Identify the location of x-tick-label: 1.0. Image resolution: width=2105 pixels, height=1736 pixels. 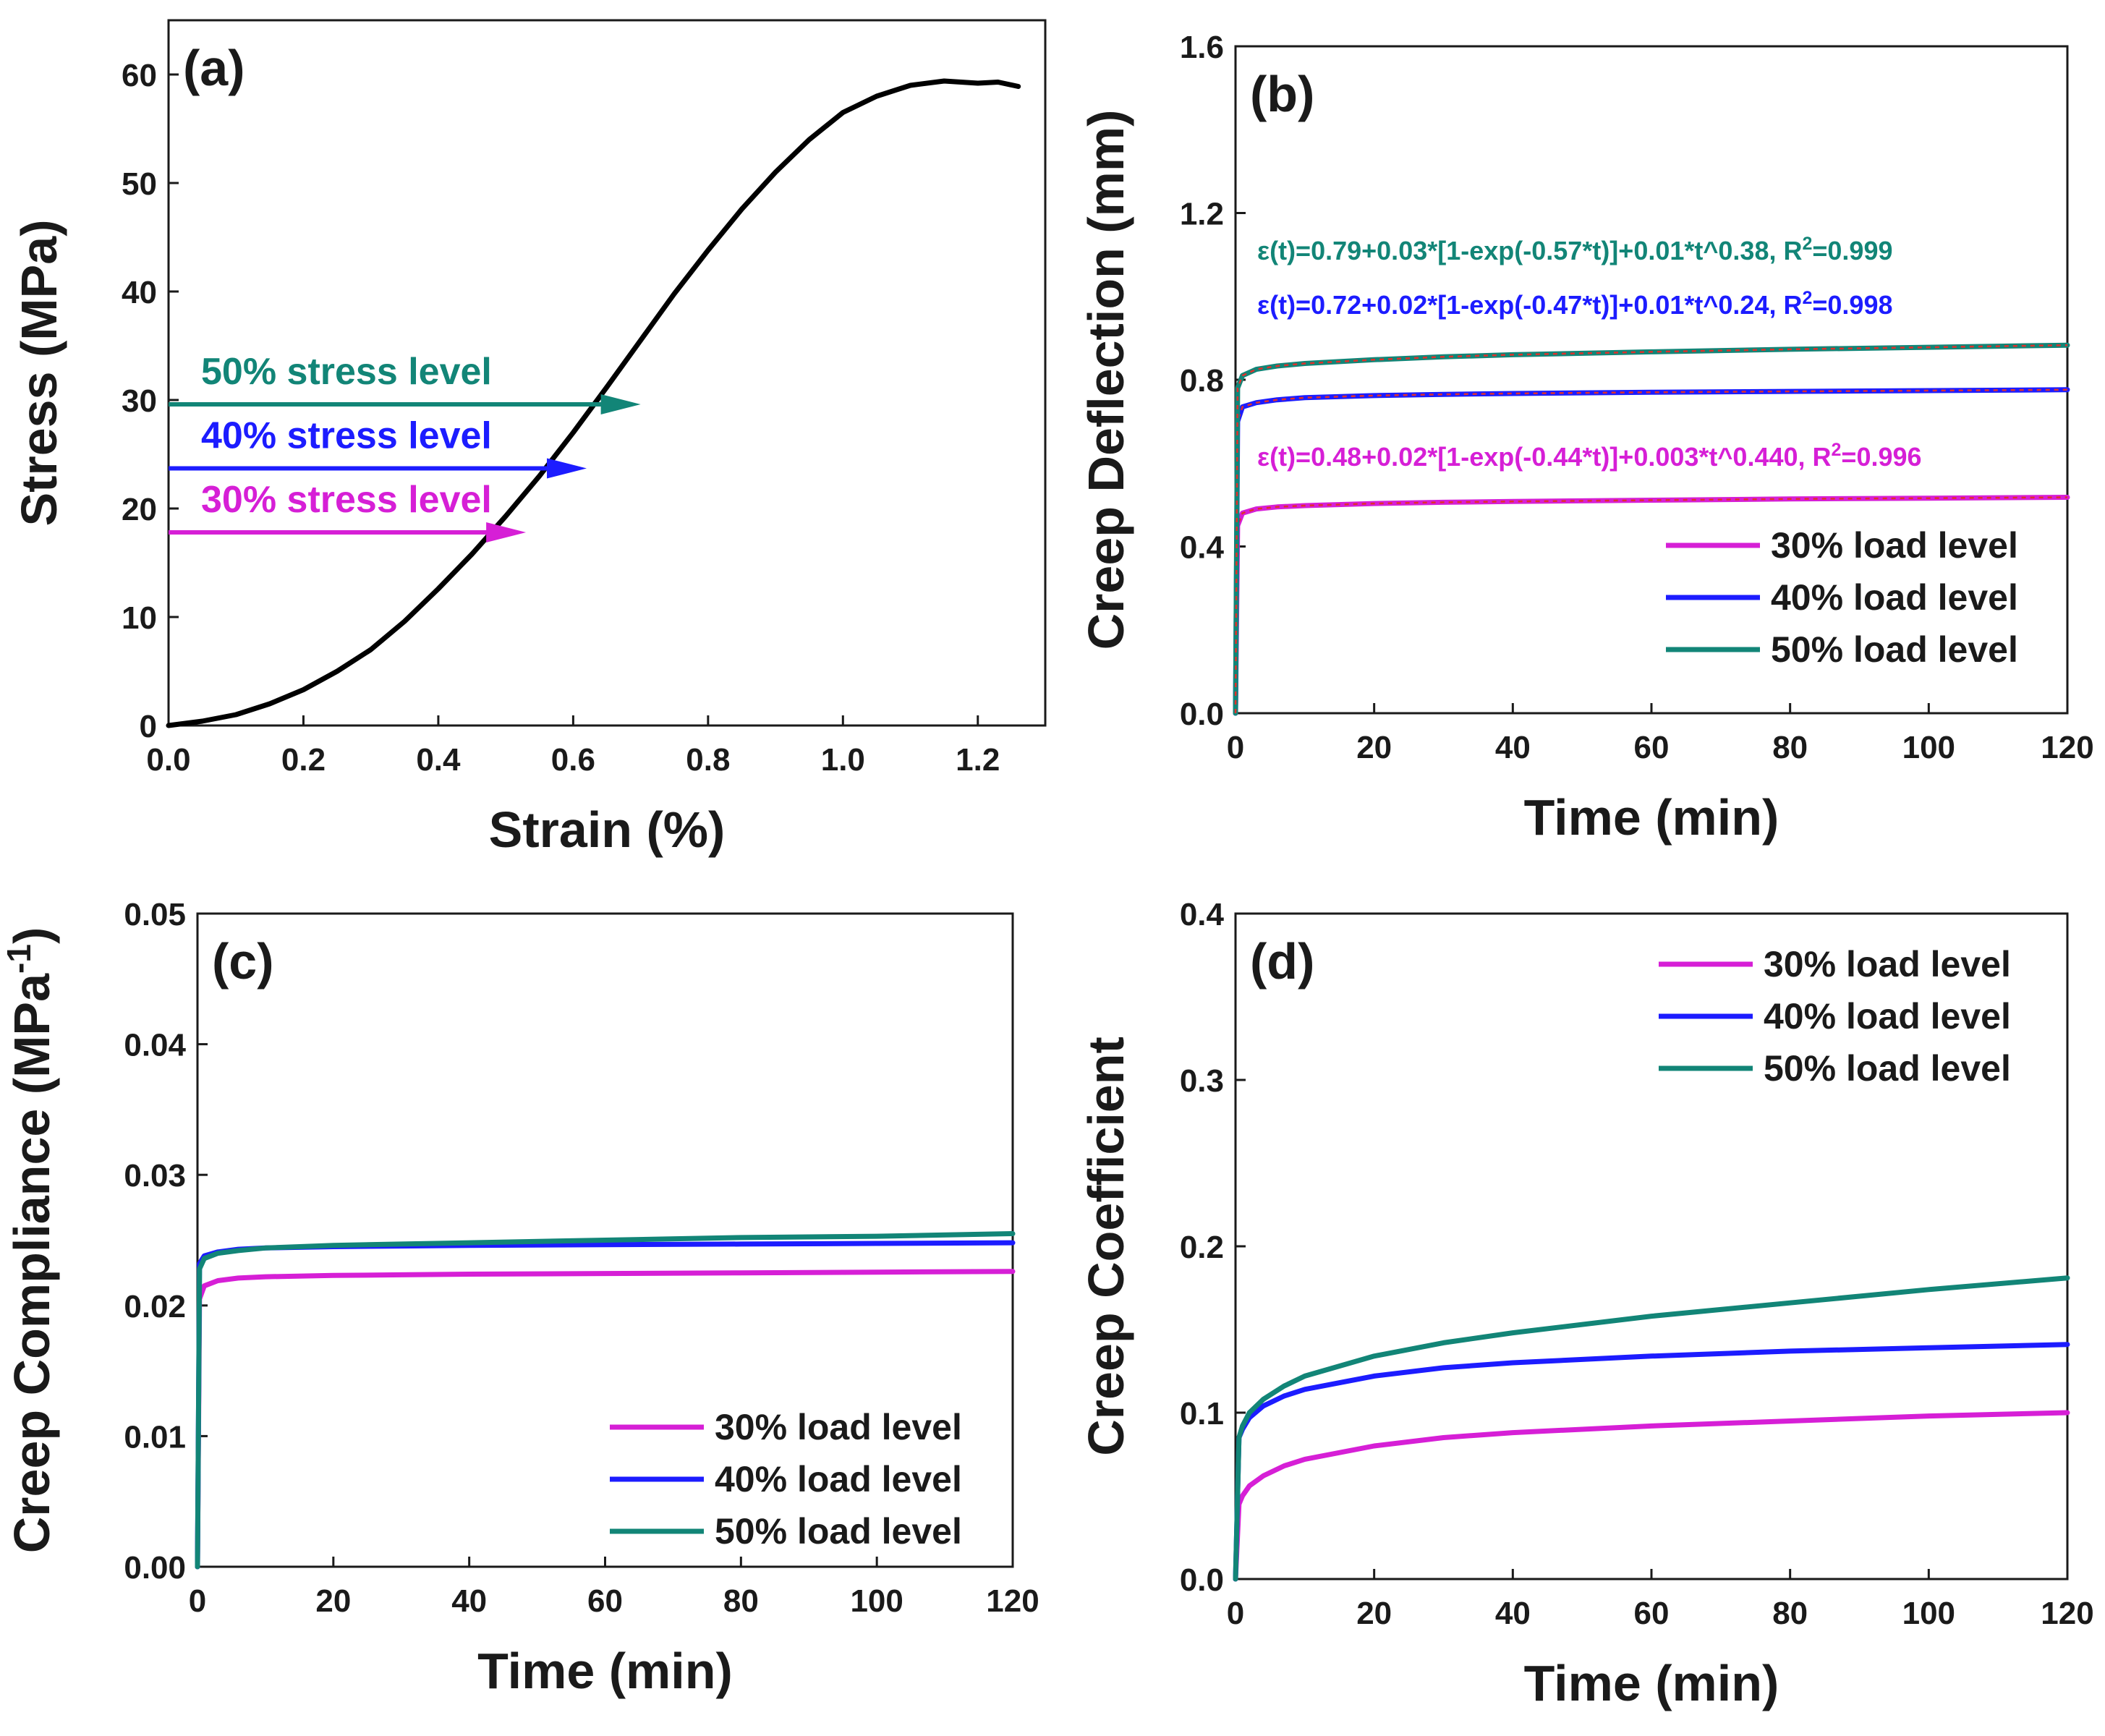
(843, 760).